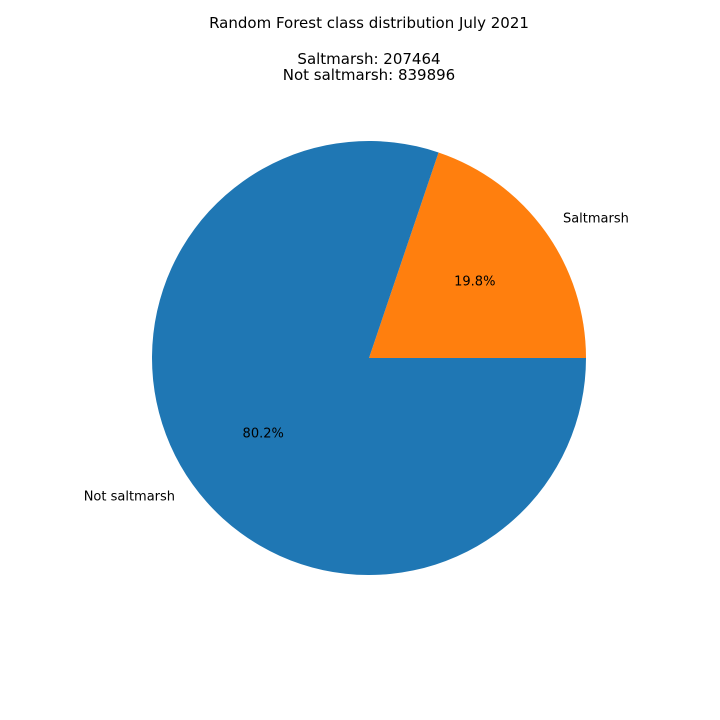 Image resolution: width=720 pixels, height=720 pixels. I want to click on chart-subtitle-not-saltmarsh: Not saltmarsh: 839896, so click(369, 75).